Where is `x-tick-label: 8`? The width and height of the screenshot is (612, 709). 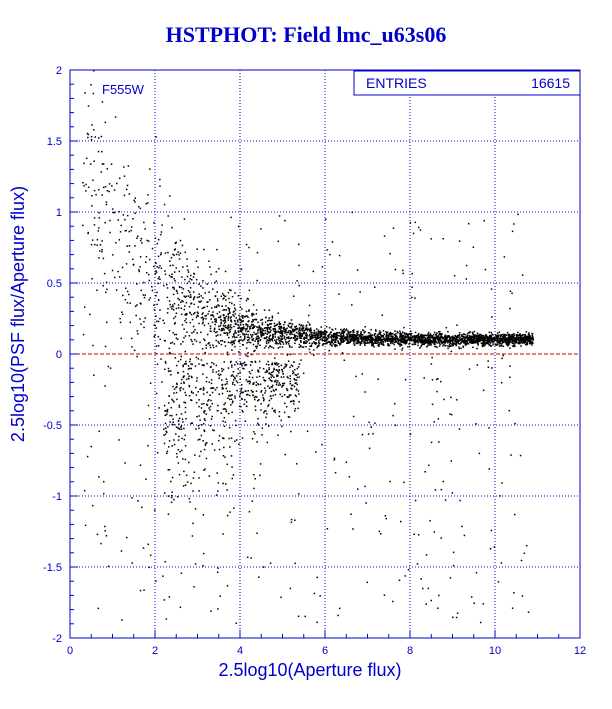
x-tick-label: 8 is located at coordinates (410, 651).